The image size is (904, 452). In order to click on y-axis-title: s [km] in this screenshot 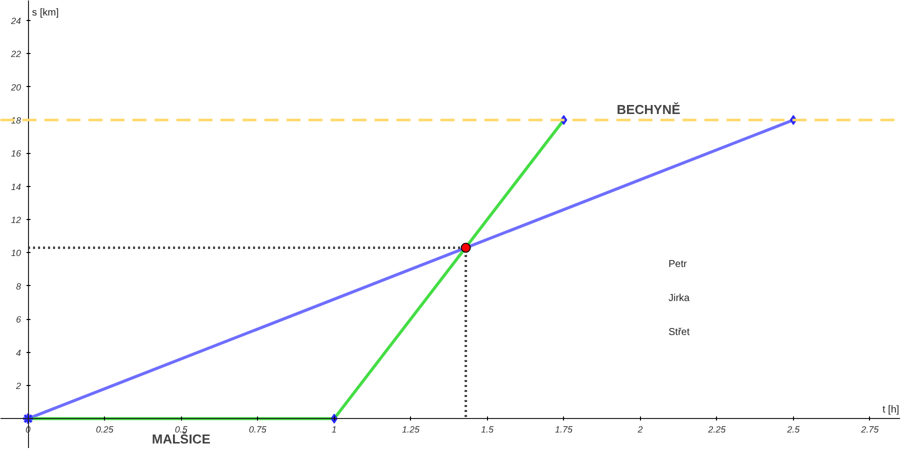, I will do `click(45, 13)`.